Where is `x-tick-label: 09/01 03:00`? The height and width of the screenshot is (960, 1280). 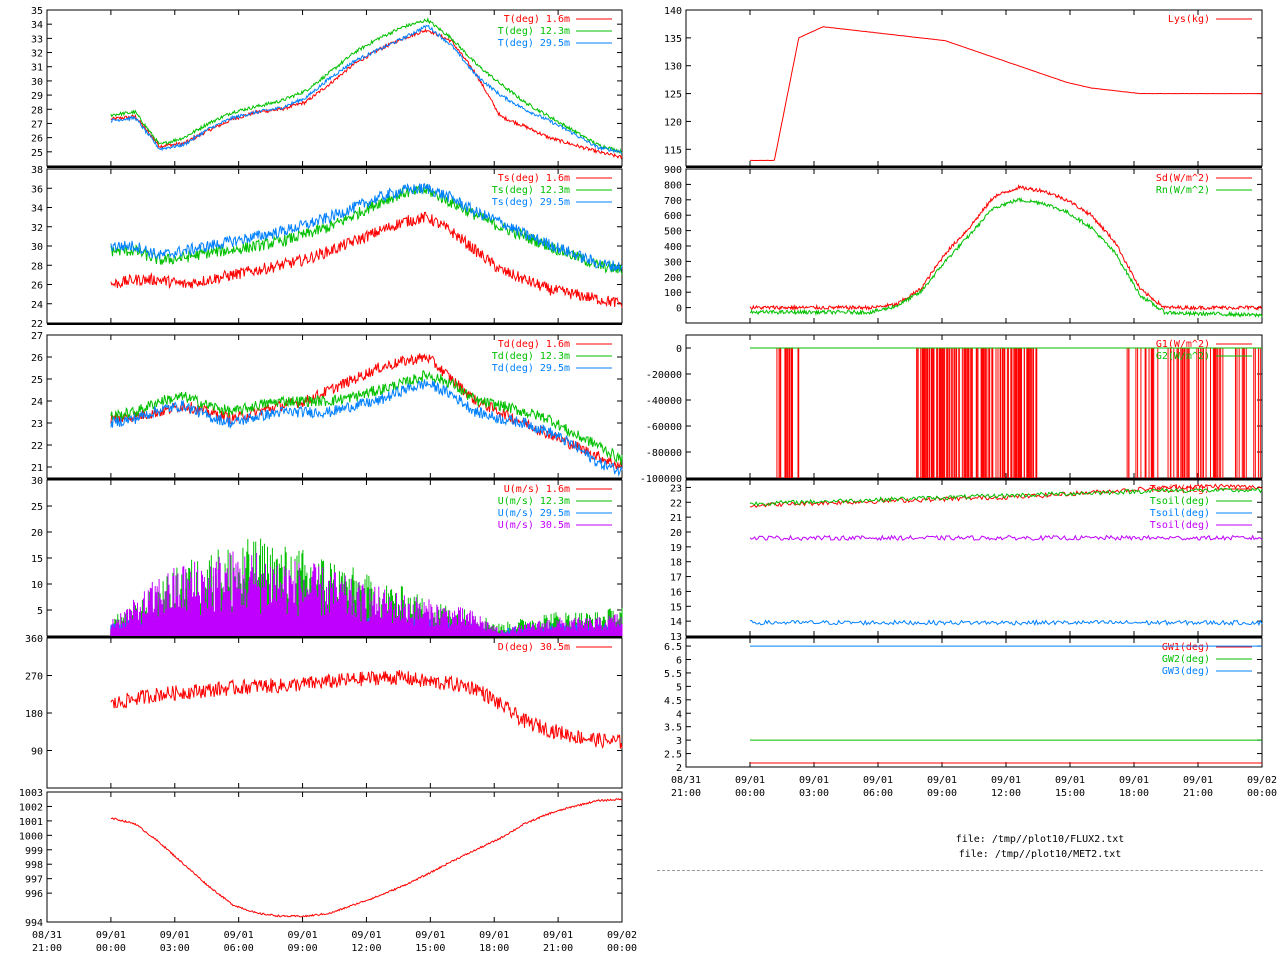 x-tick-label: 09/01 03:00 is located at coordinates (814, 787).